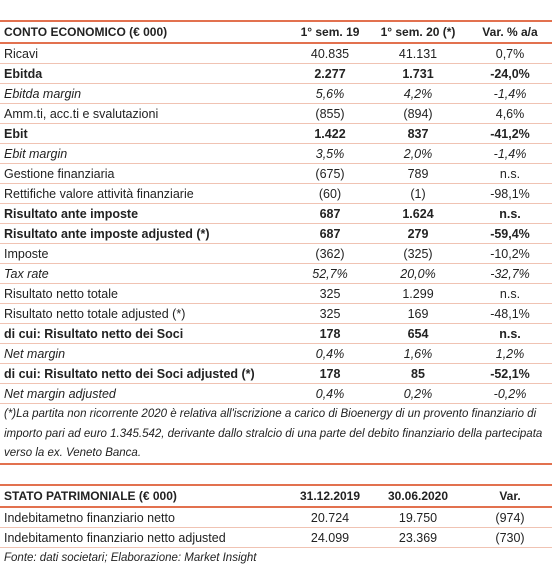 The image size is (552, 570). Describe the element at coordinates (418, 194) in the screenshot. I see `income-cell: (1)` at that location.